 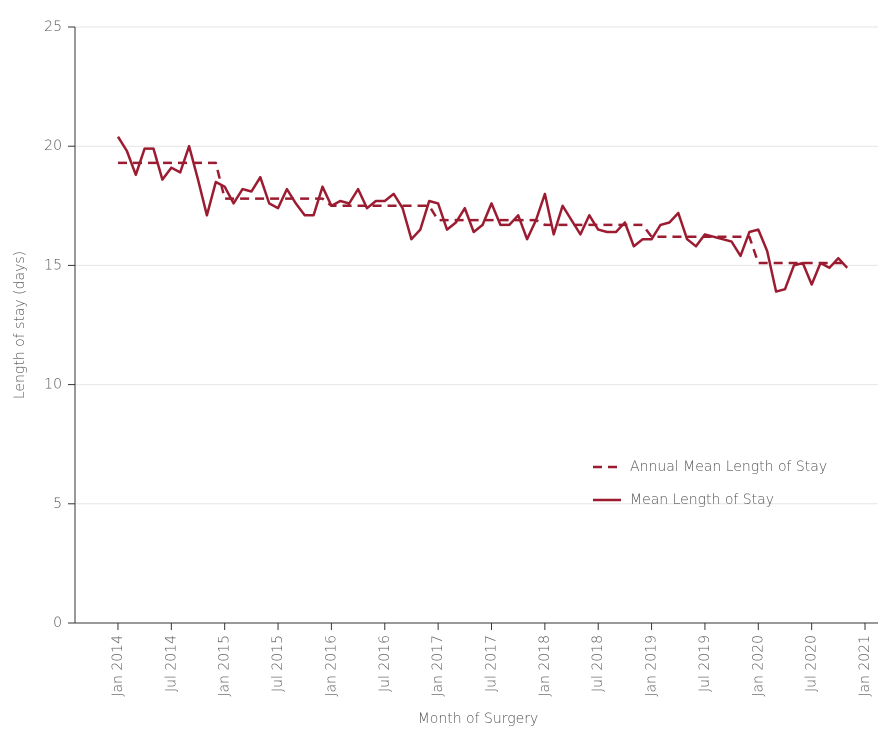 What do you see at coordinates (53, 146) in the screenshot?
I see `y-tick-label: 20` at bounding box center [53, 146].